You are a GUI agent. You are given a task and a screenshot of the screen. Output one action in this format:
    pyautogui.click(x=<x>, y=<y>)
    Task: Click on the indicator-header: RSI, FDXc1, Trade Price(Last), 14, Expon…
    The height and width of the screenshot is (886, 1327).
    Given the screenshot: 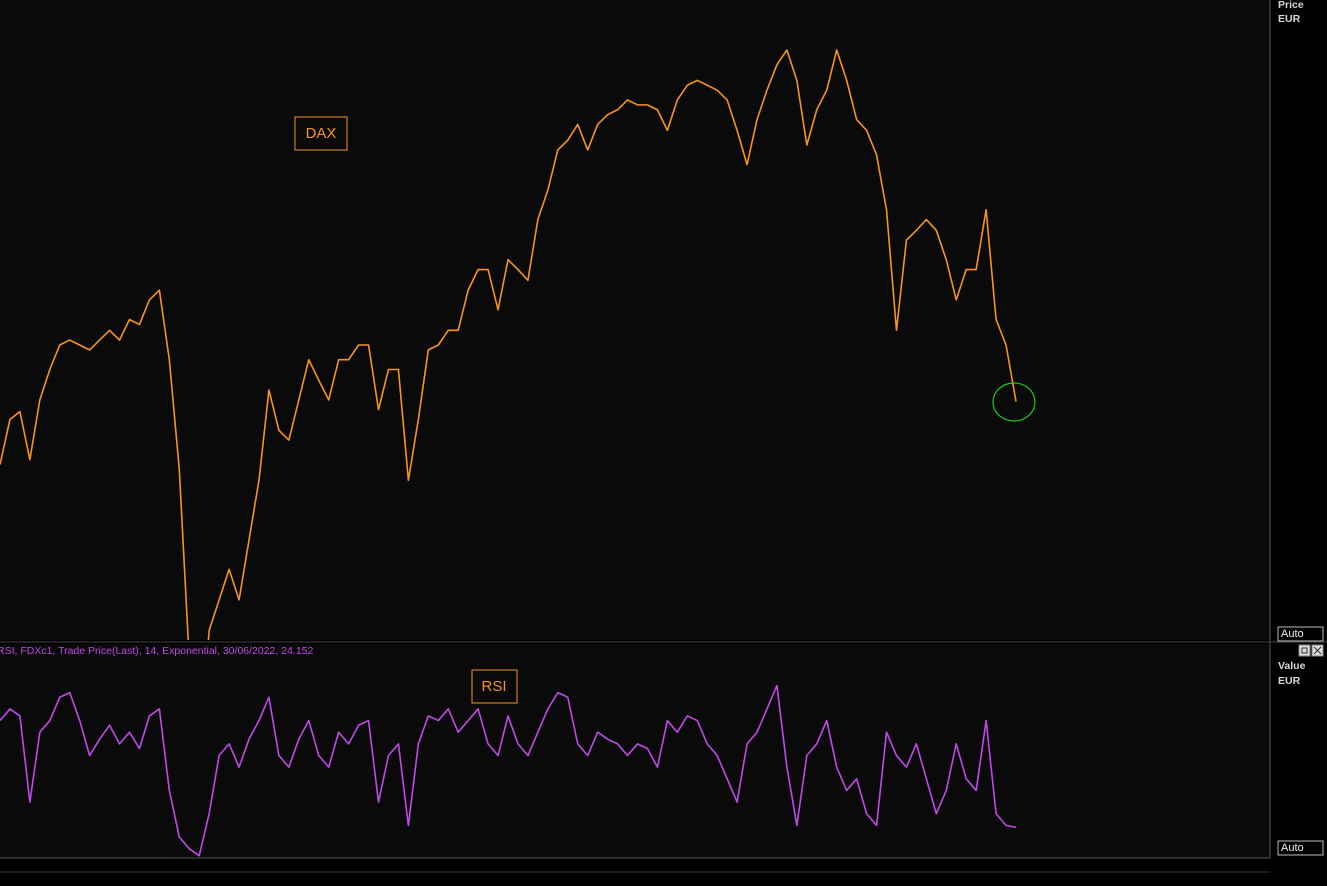 What is the action you would take?
    pyautogui.click(x=157, y=651)
    